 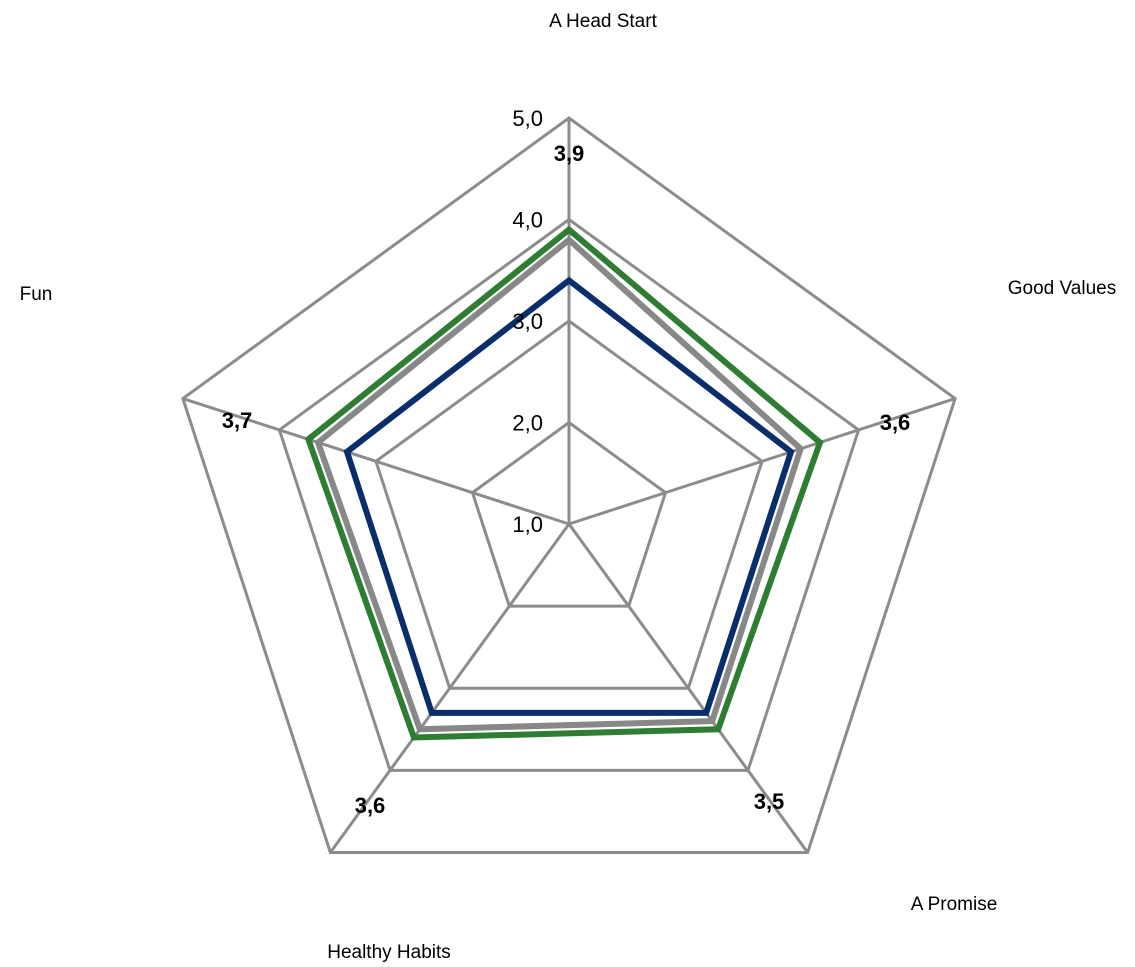 I want to click on radial-tick-labels: 1,0 2,0 3,0 4,0 5,0, so click(x=527, y=321).